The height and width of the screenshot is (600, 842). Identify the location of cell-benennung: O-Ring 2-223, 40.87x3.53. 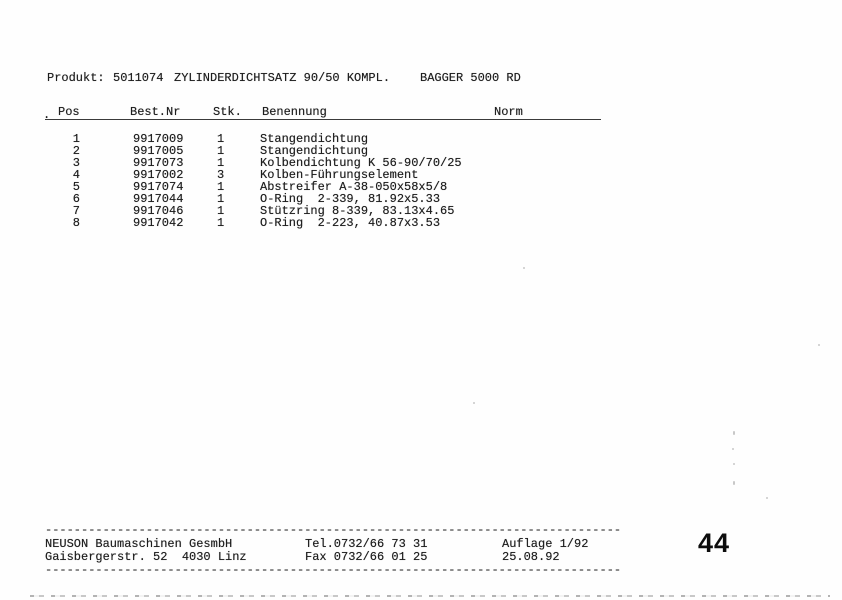
(350, 223).